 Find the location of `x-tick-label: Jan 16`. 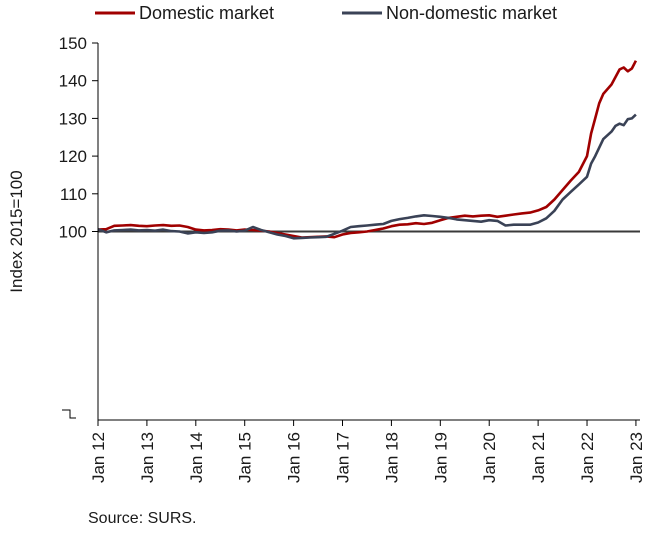

x-tick-label: Jan 16 is located at coordinates (294, 457).